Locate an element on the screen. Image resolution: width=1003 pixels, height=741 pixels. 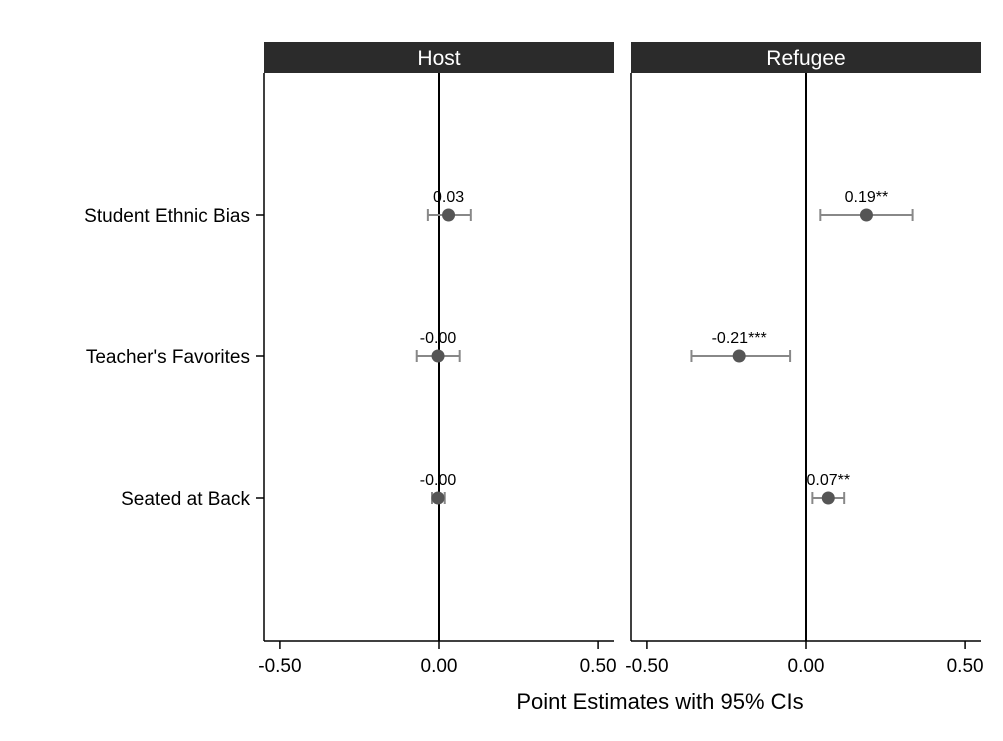
estimate-label: 0.07** is located at coordinates (828, 480).